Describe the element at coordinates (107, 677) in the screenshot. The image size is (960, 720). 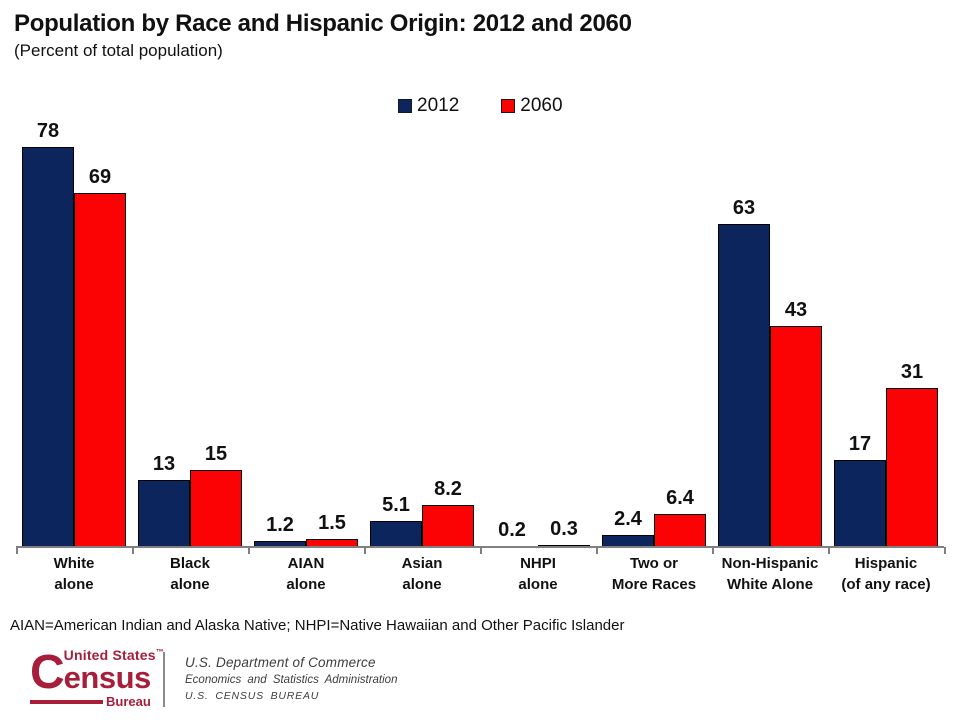
I see `logo-census-rest: ensus` at that location.